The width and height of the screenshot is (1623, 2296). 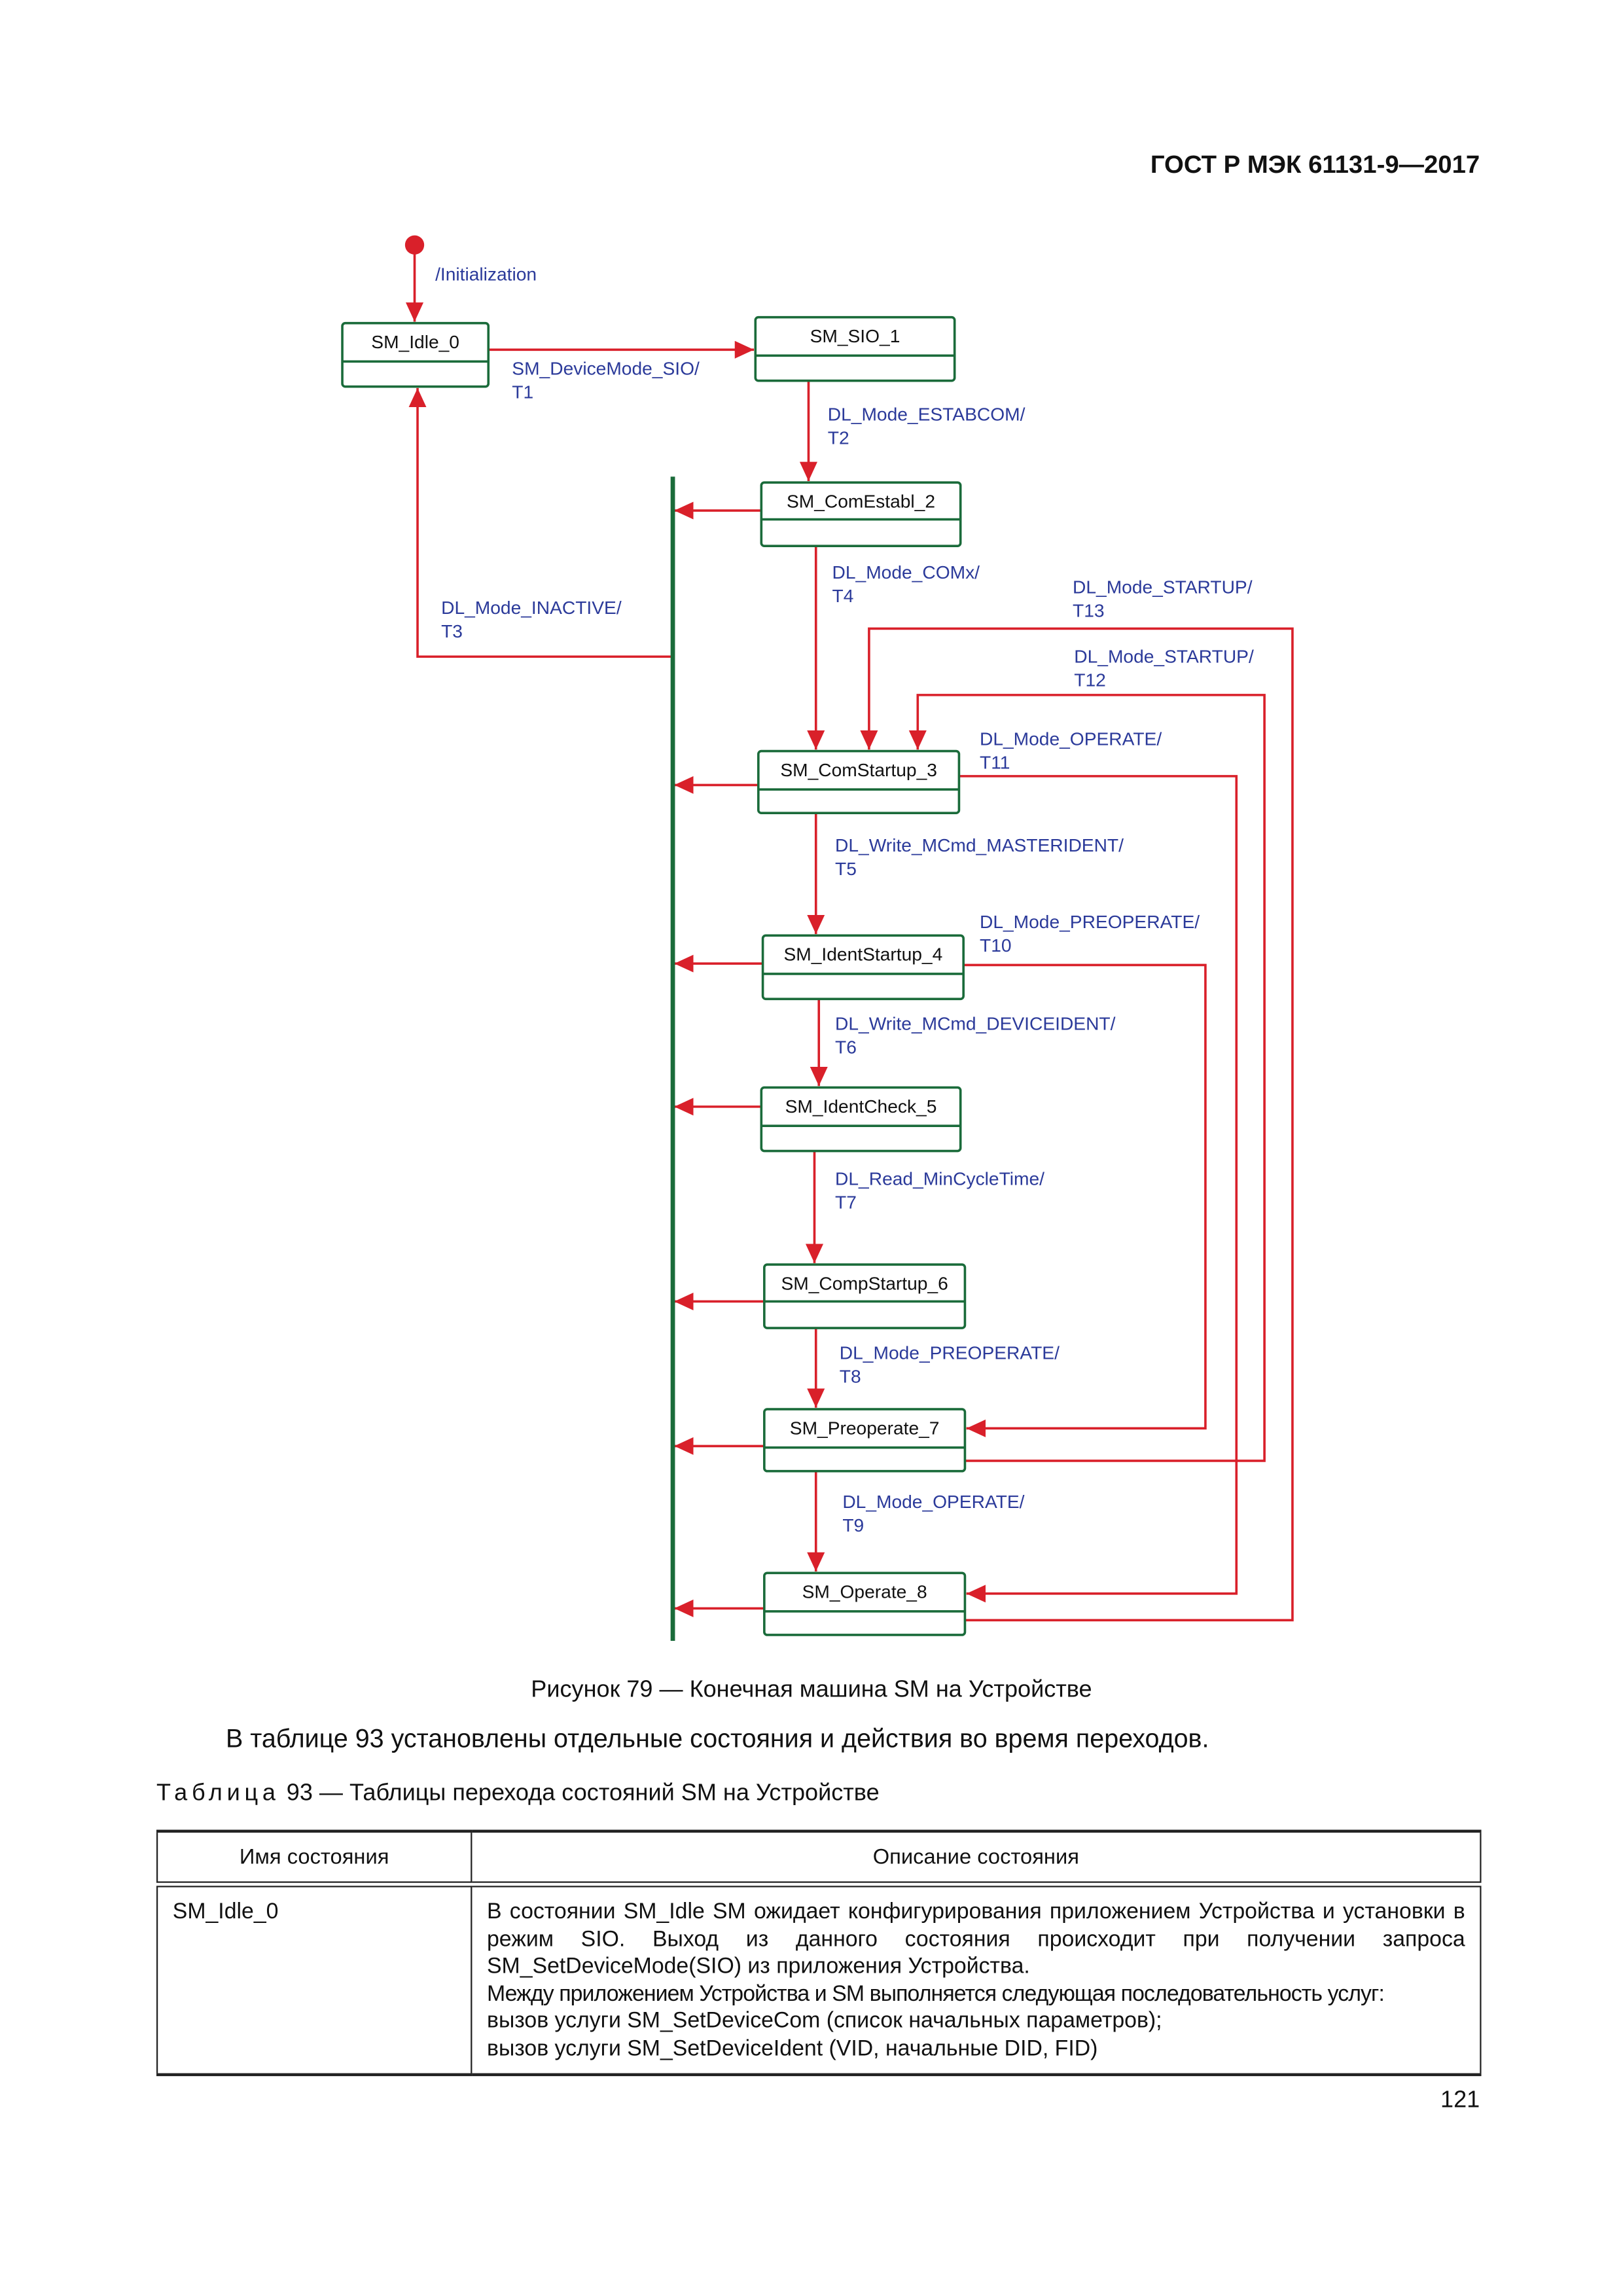 What do you see at coordinates (850, 1375) in the screenshot?
I see `transition-id-label: T8` at bounding box center [850, 1375].